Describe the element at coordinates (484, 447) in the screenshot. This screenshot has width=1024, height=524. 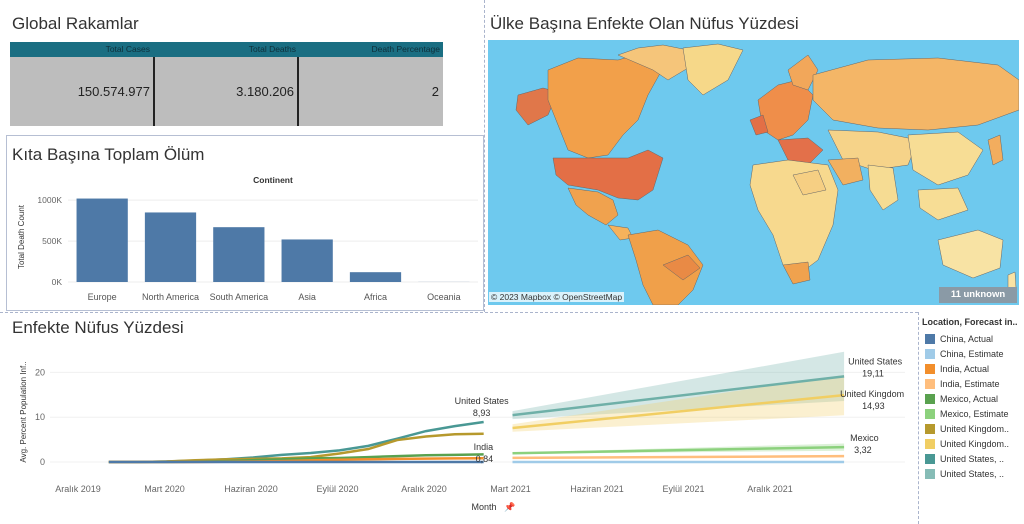
I see `india-actual-label: India` at that location.